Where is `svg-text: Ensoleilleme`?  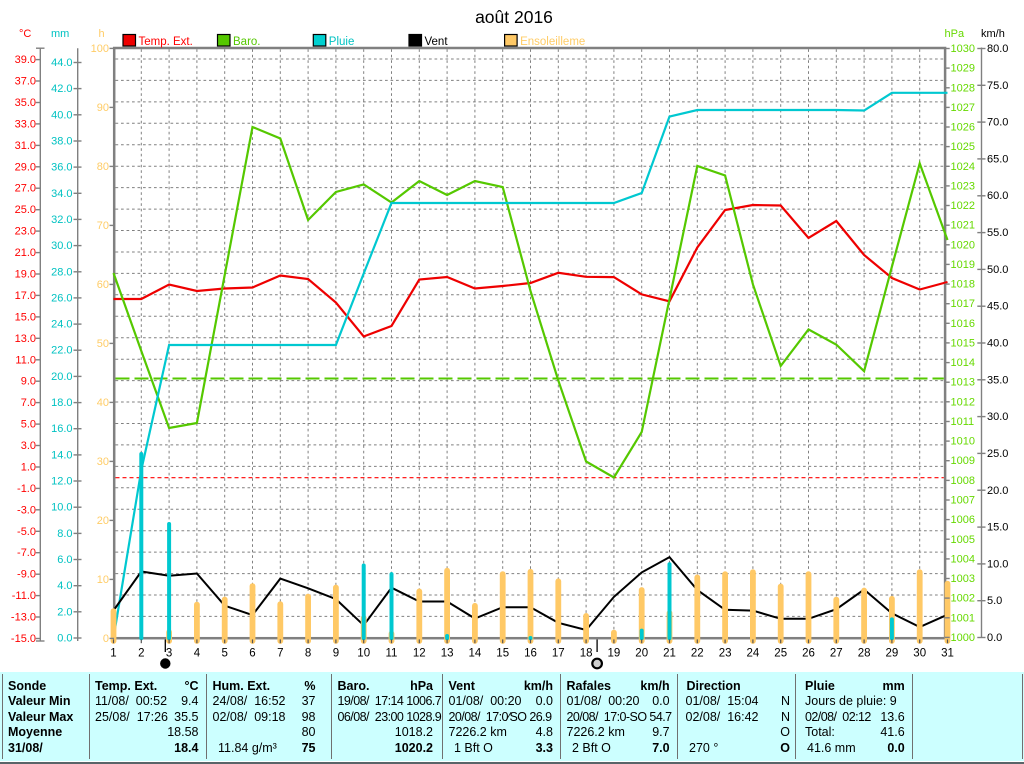 svg-text: Ensoleilleme is located at coordinates (552, 42).